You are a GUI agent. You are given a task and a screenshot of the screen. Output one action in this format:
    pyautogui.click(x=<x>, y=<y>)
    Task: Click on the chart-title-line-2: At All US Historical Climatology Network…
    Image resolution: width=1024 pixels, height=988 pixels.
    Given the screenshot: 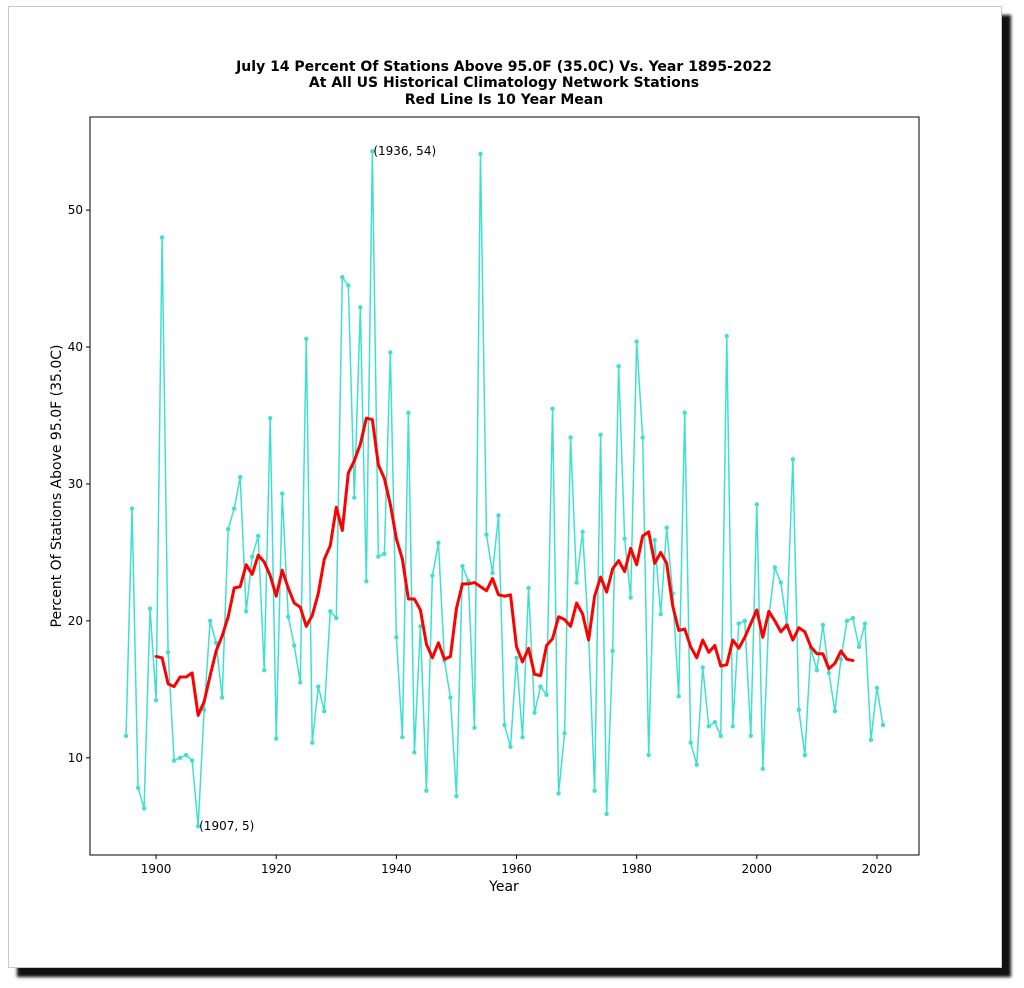 What is the action you would take?
    pyautogui.click(x=504, y=83)
    